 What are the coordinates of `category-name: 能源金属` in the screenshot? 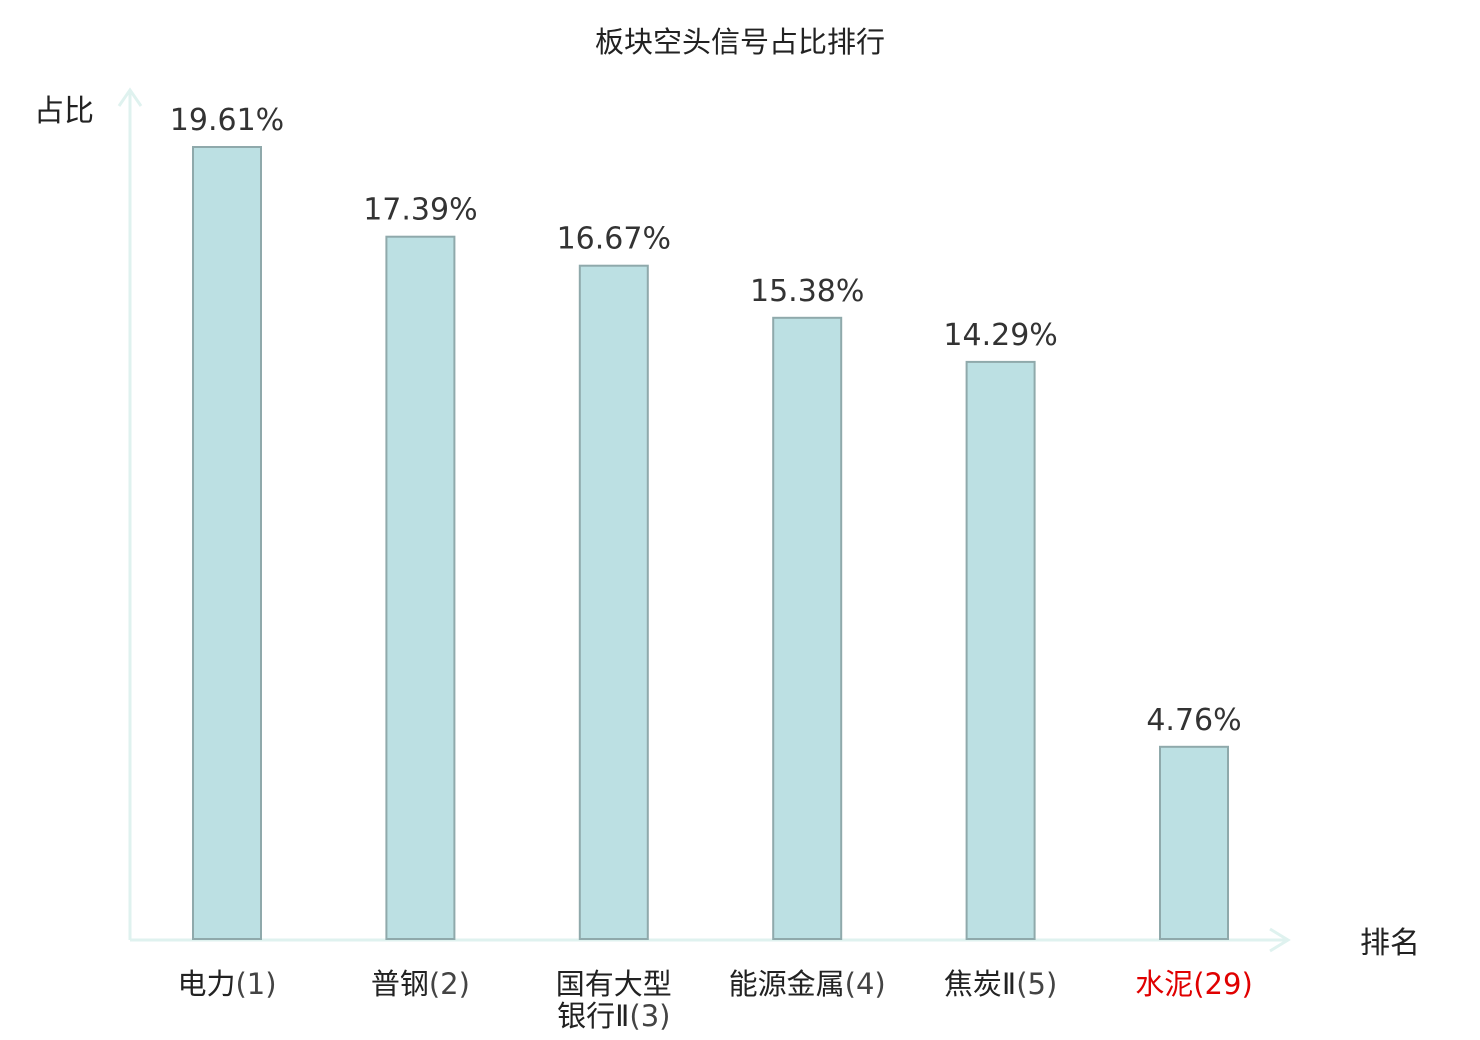 It's located at (787, 984).